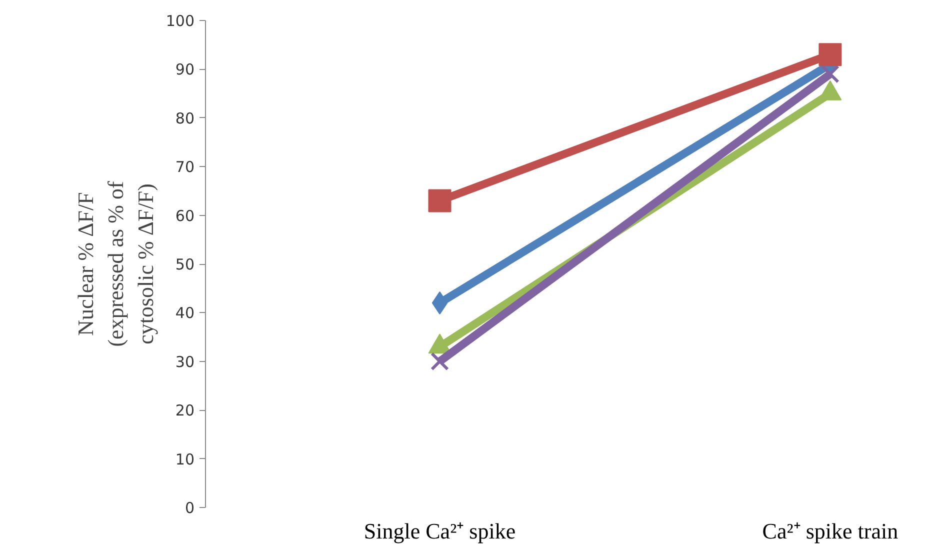 This screenshot has width=939, height=546. What do you see at coordinates (830, 531) in the screenshot?
I see `x-tick-label: Ca²⁺ spike train` at bounding box center [830, 531].